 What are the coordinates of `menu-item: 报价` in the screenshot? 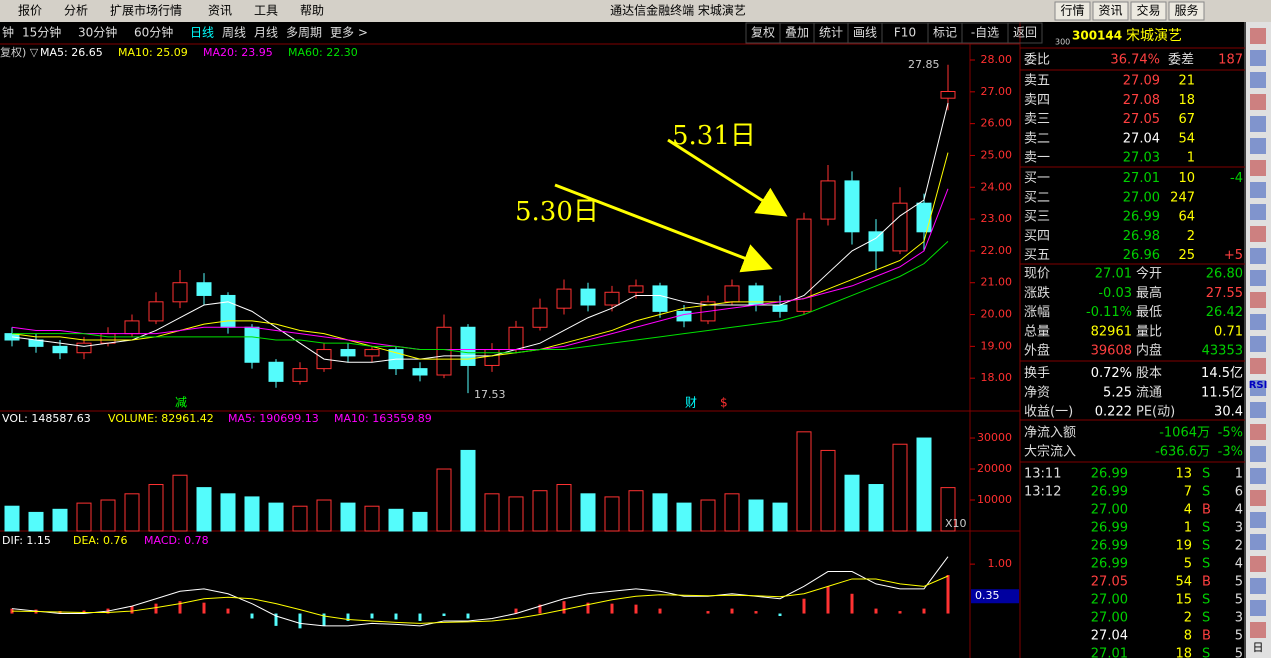 It's located at (30, 10).